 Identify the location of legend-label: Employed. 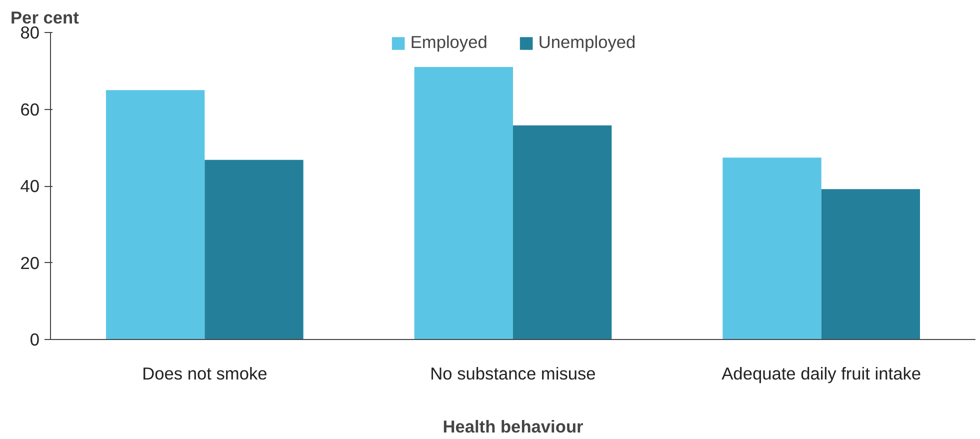
(449, 42).